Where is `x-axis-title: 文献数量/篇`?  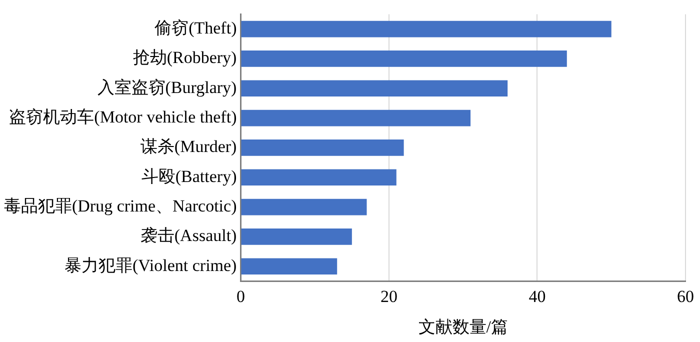 x-axis-title: 文献数量/篇 is located at coordinates (463, 326).